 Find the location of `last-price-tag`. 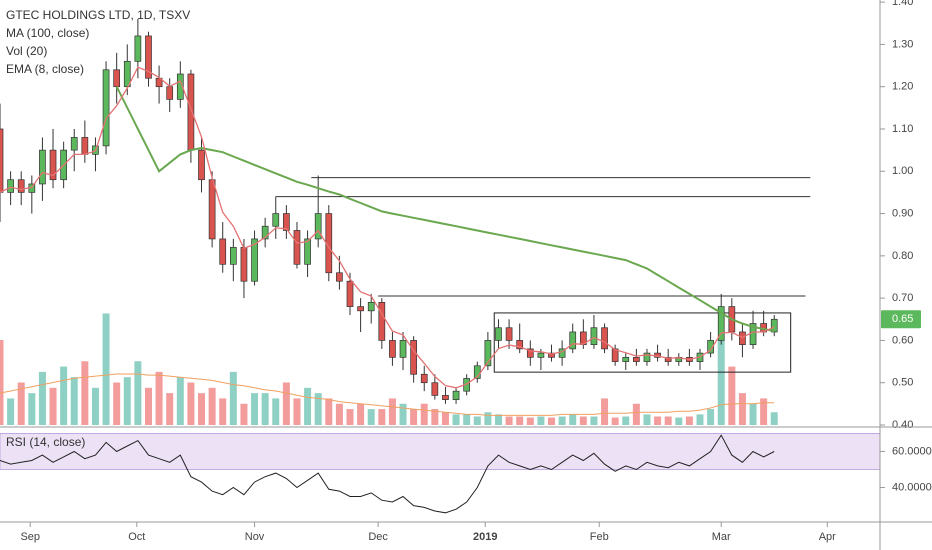

last-price-tag is located at coordinates (901, 319).